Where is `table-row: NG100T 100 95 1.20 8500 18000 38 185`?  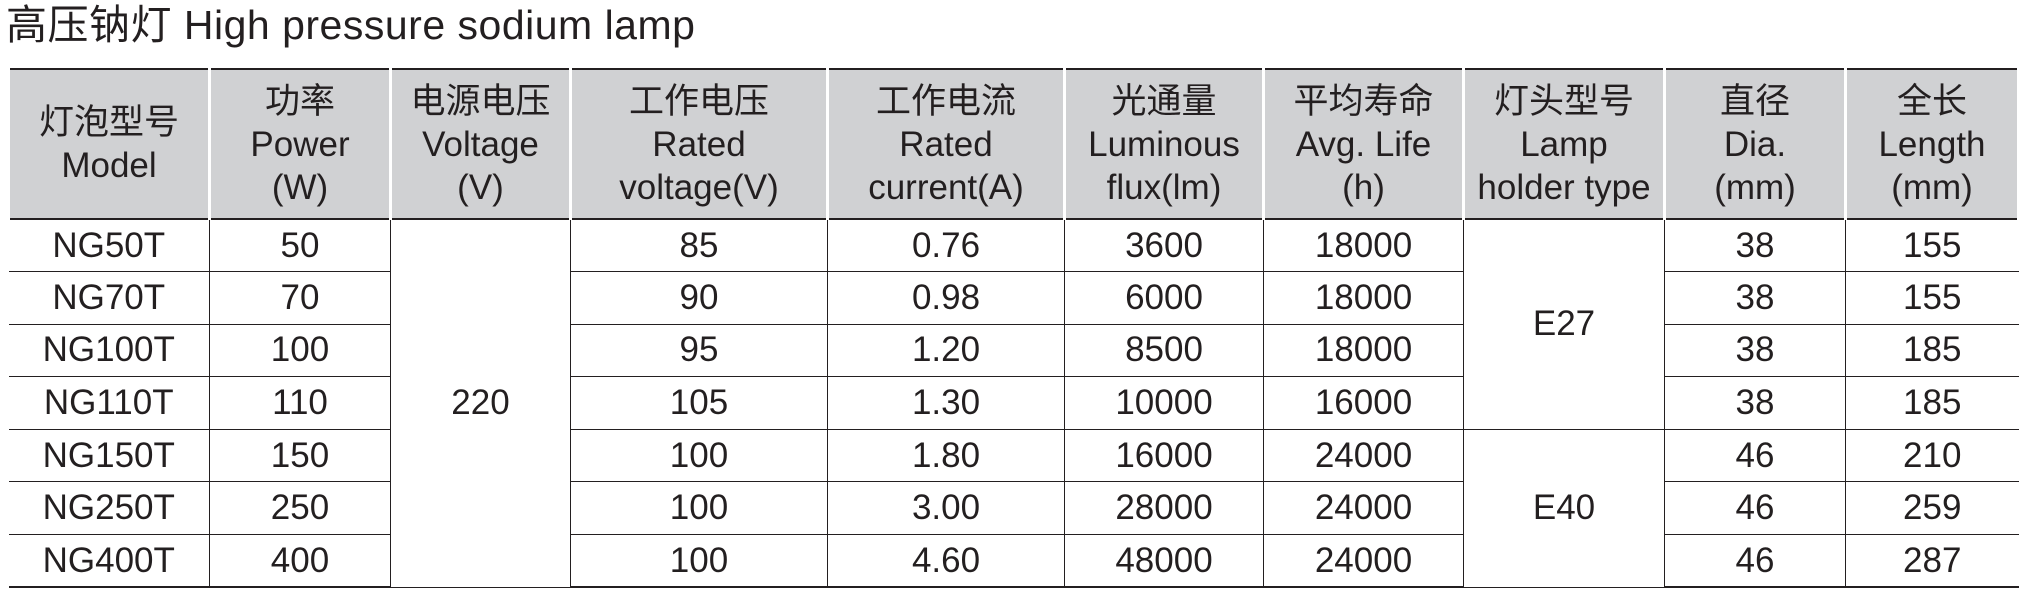 table-row: NG100T 100 95 1.20 8500 18000 38 185 is located at coordinates (1013, 350).